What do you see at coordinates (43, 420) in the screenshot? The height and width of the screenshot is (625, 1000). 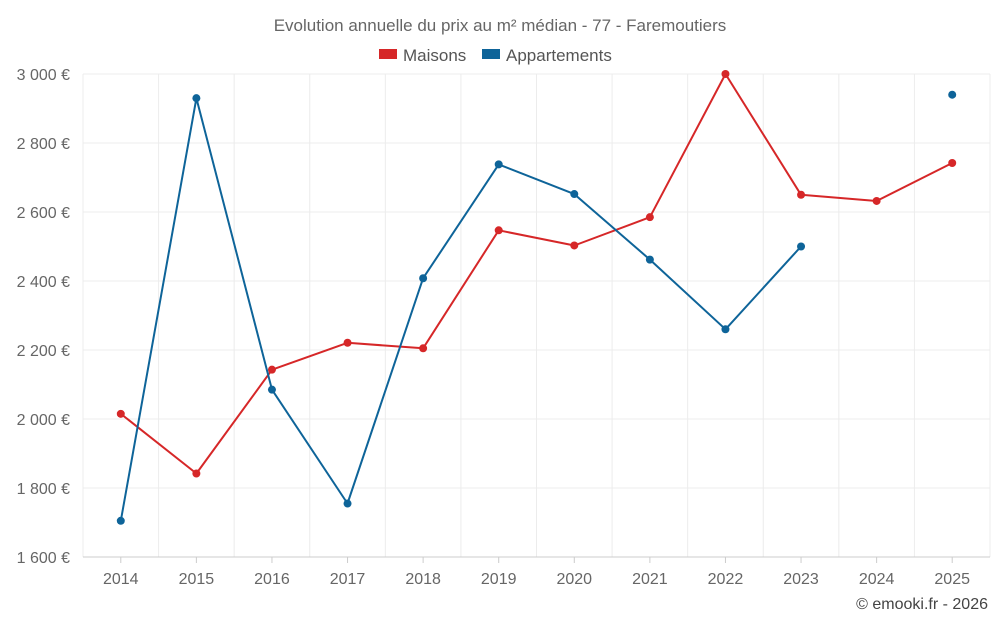 I see `y-tick-label: 2 000 €` at bounding box center [43, 420].